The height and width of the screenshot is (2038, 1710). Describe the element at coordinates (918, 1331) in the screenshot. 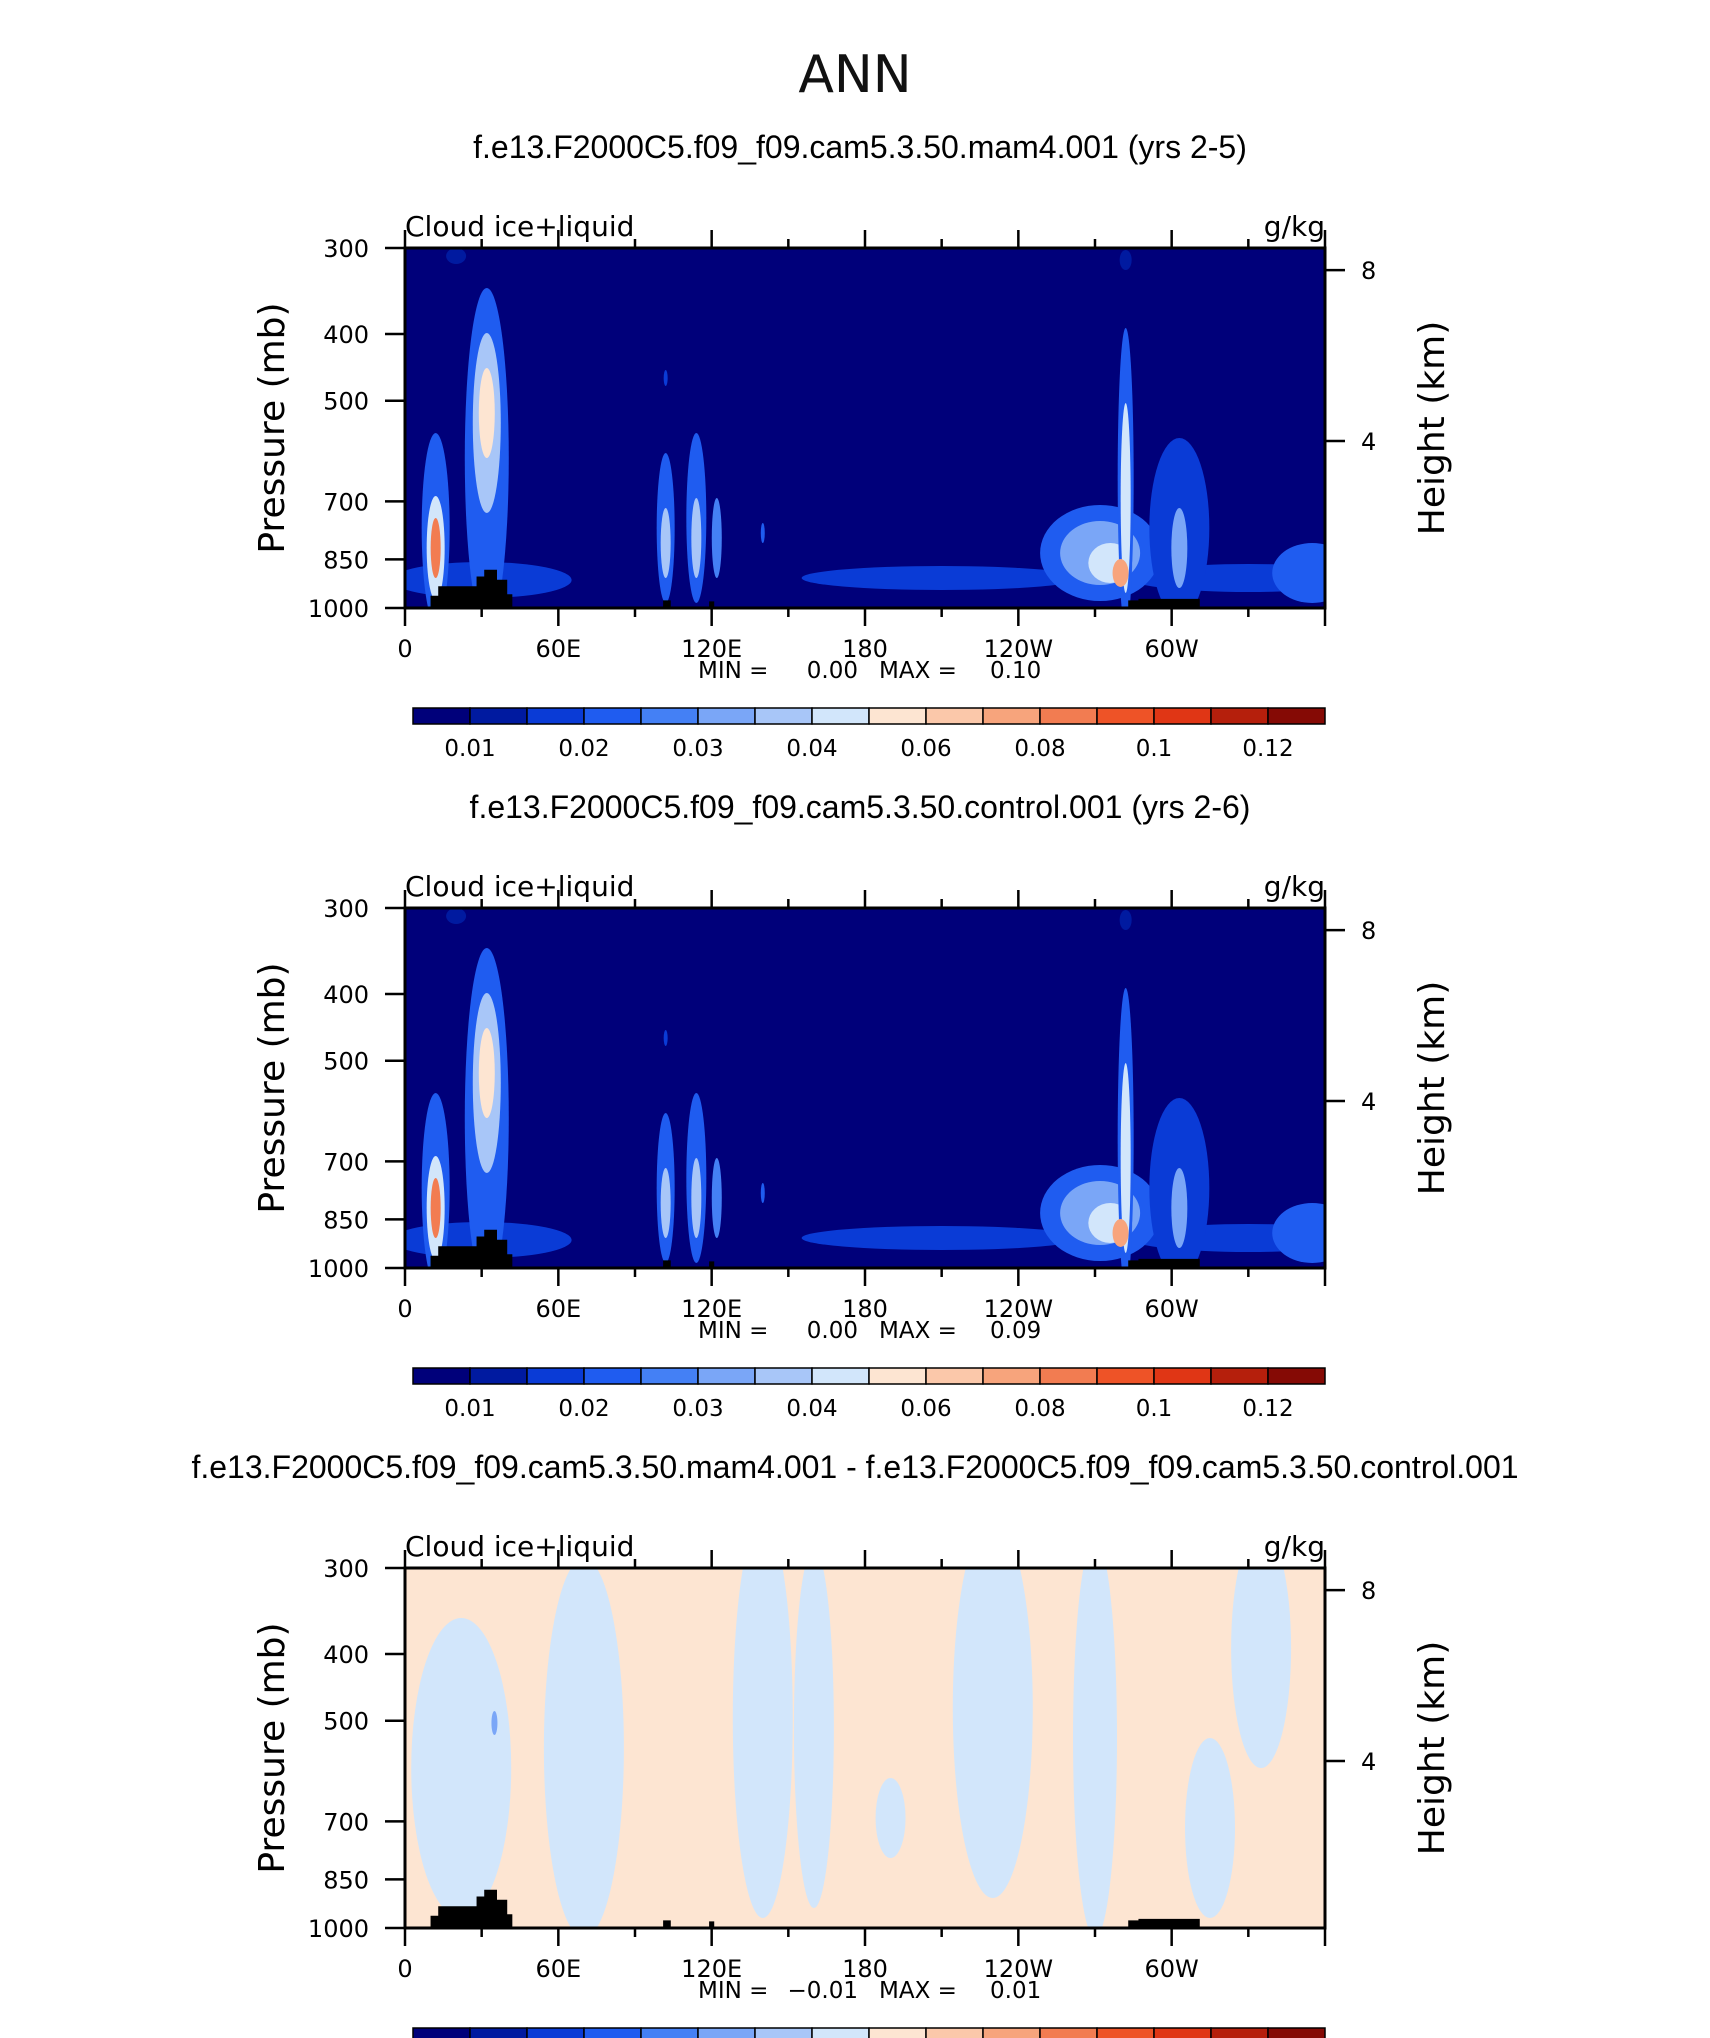

I see `max-label: MAX =` at that location.